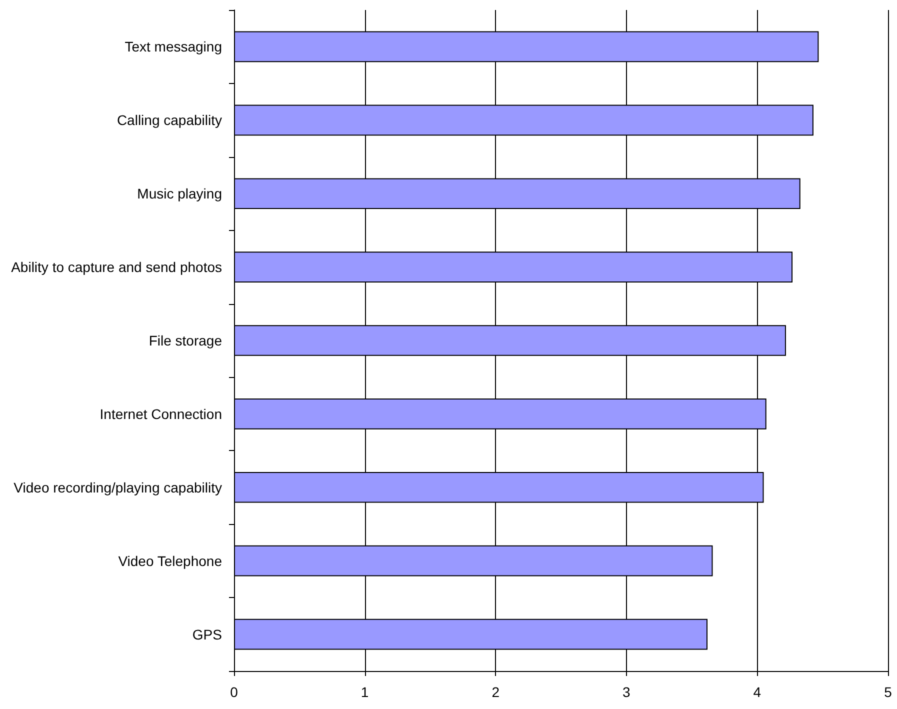  I want to click on x-tick-label: 5, so click(888, 692).